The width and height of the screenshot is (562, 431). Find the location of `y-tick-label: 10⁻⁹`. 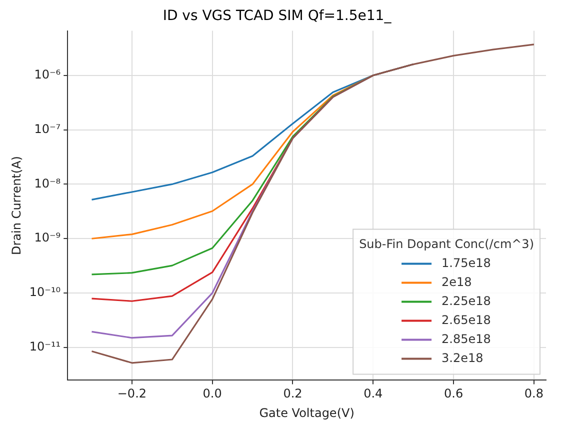

y-tick-label: 10⁻⁹ is located at coordinates (47, 237).